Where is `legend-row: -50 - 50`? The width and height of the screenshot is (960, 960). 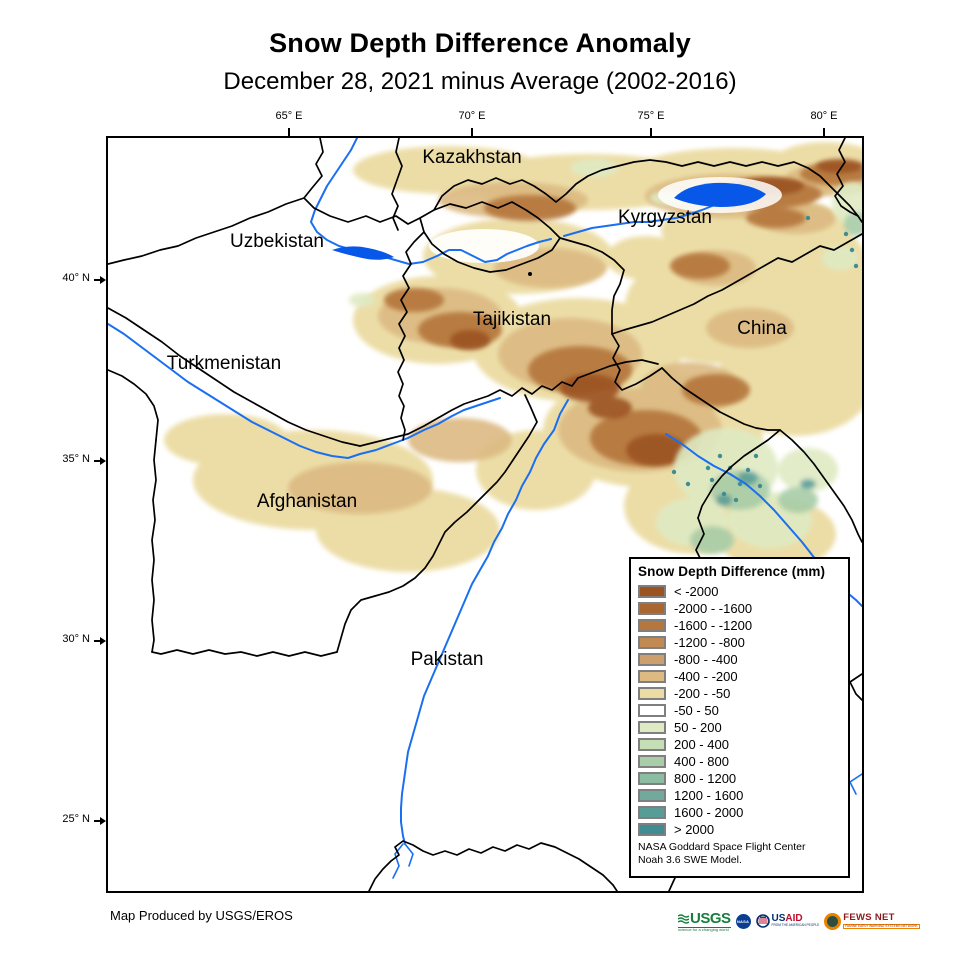 legend-row: -50 - 50 is located at coordinates (739, 710).